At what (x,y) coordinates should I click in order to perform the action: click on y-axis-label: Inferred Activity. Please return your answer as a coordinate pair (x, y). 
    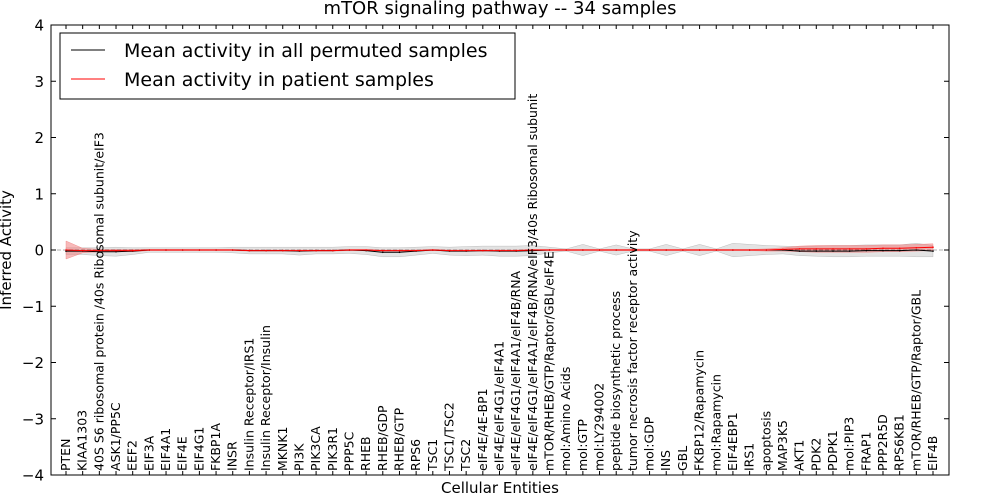
    Looking at the image, I should click on (7, 250).